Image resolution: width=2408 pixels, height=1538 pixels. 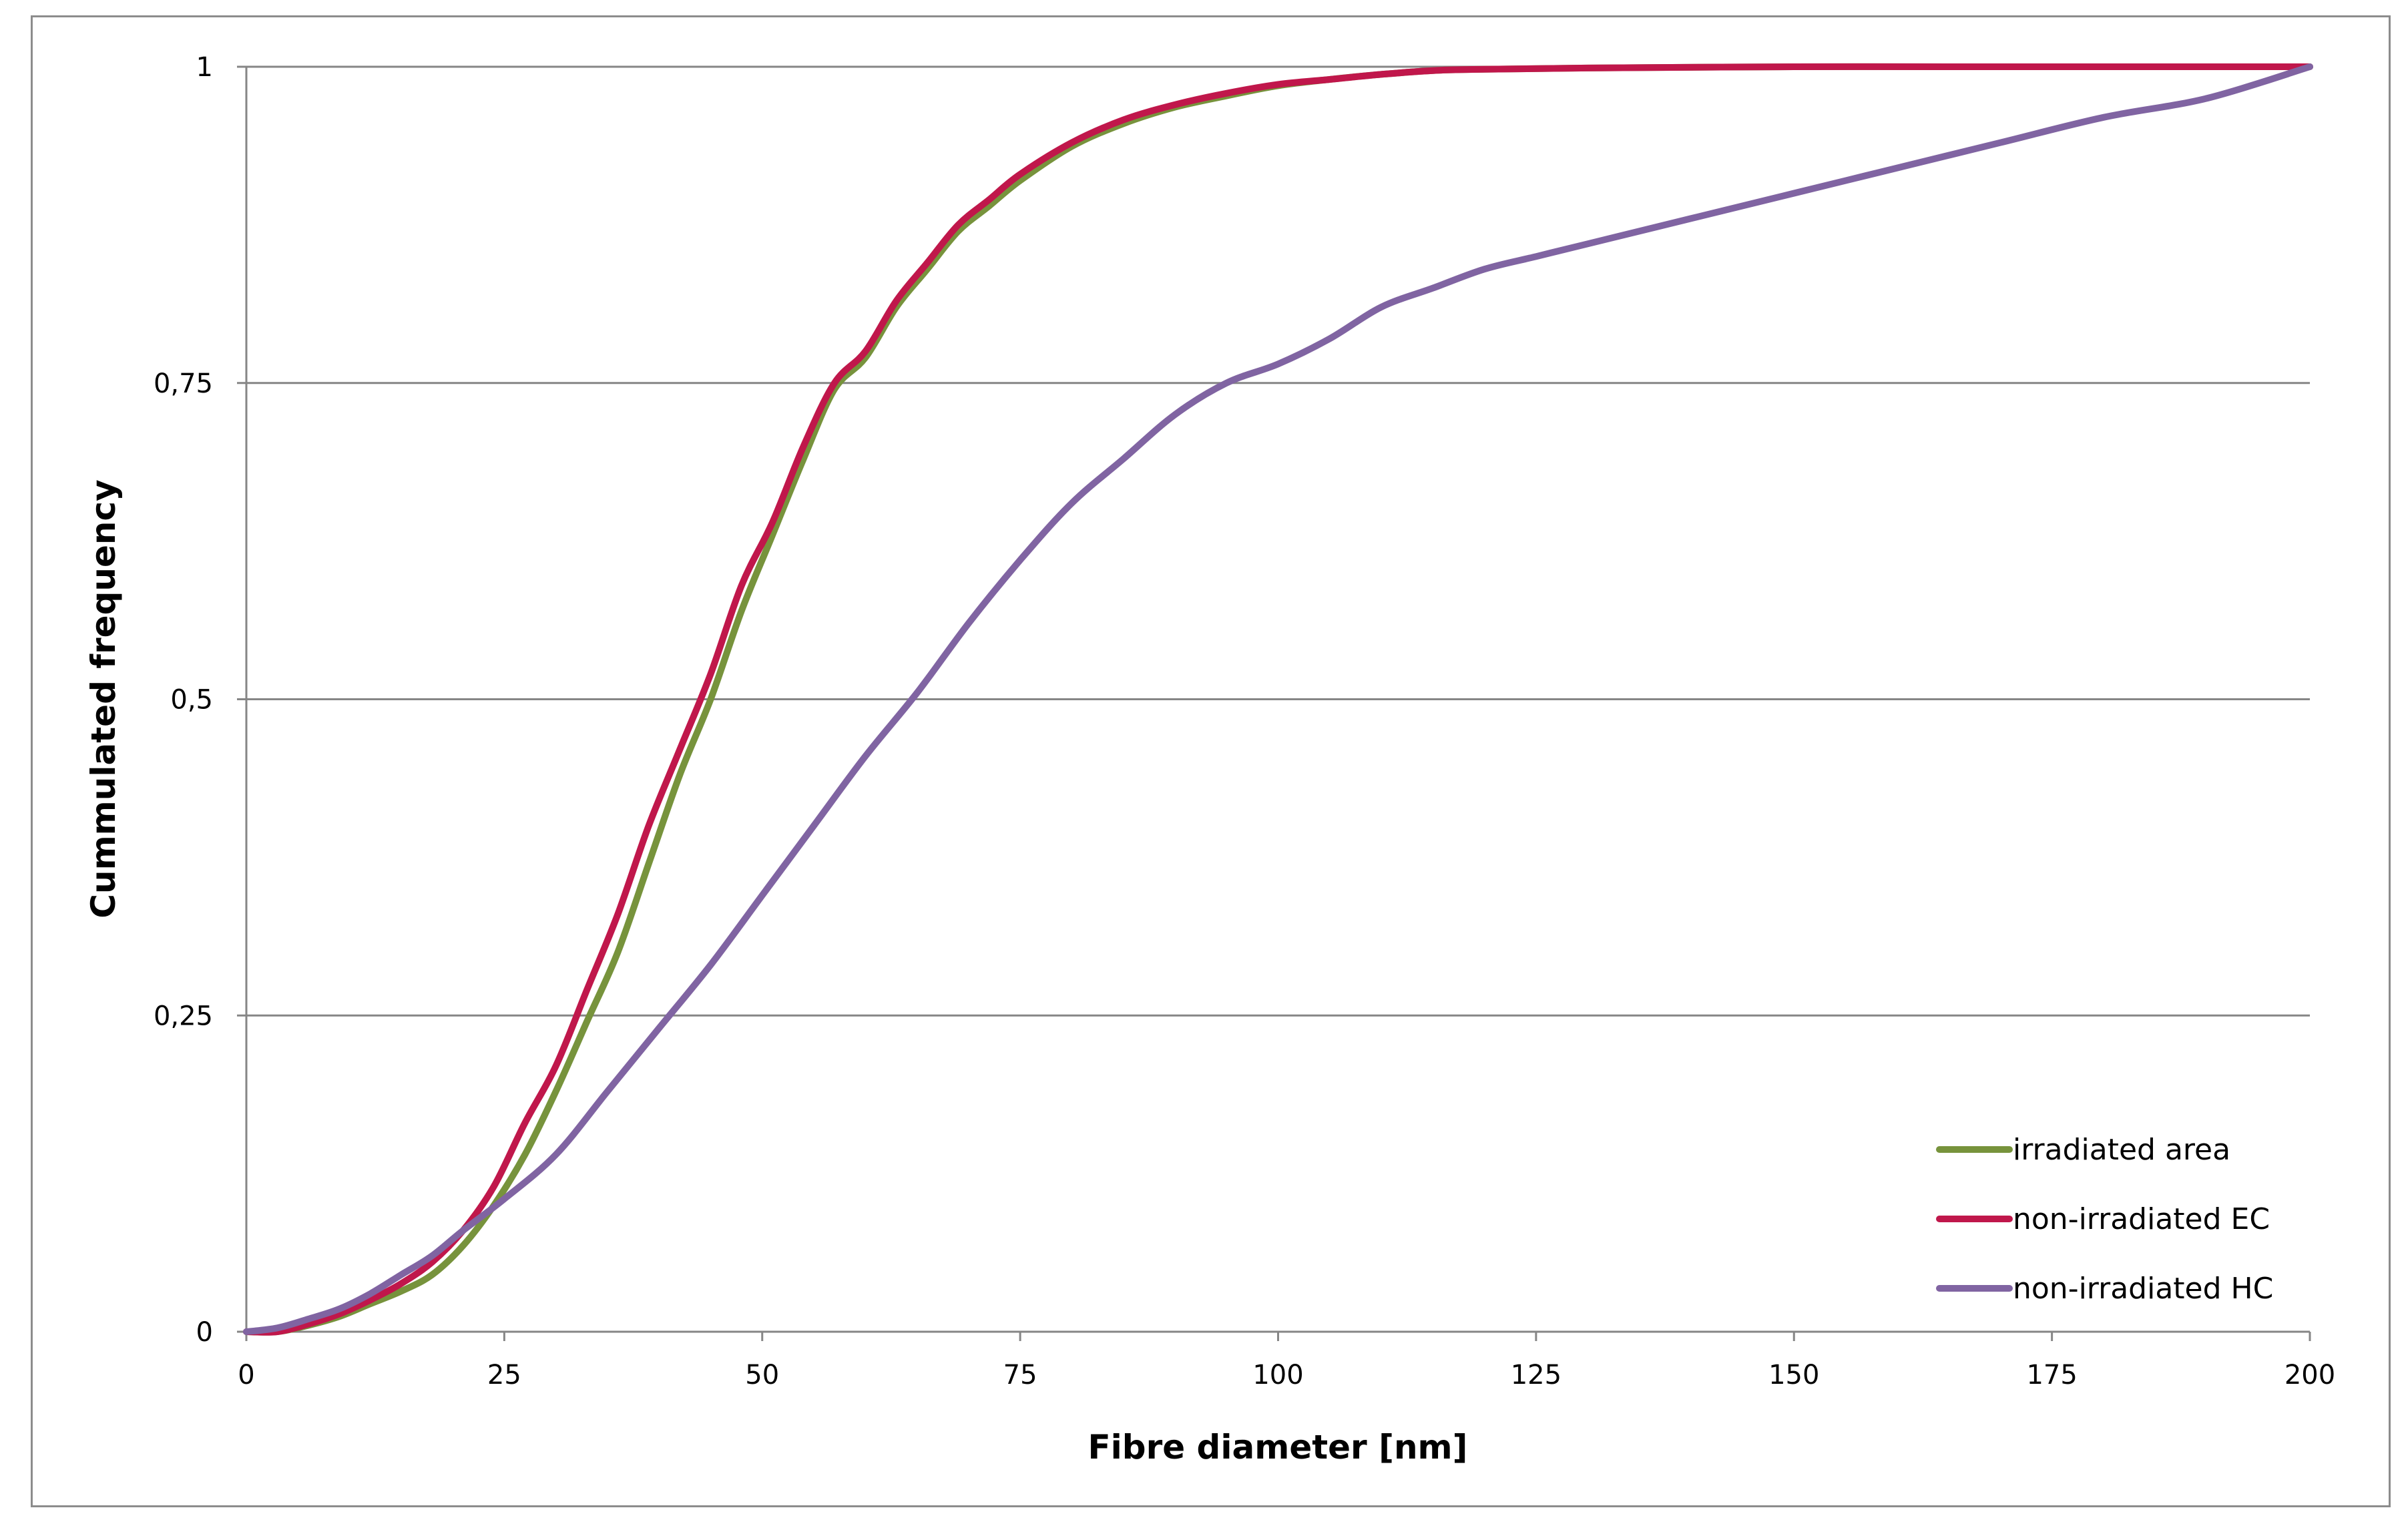 I want to click on y-axis-title: Cummulated frequency, so click(x=104, y=699).